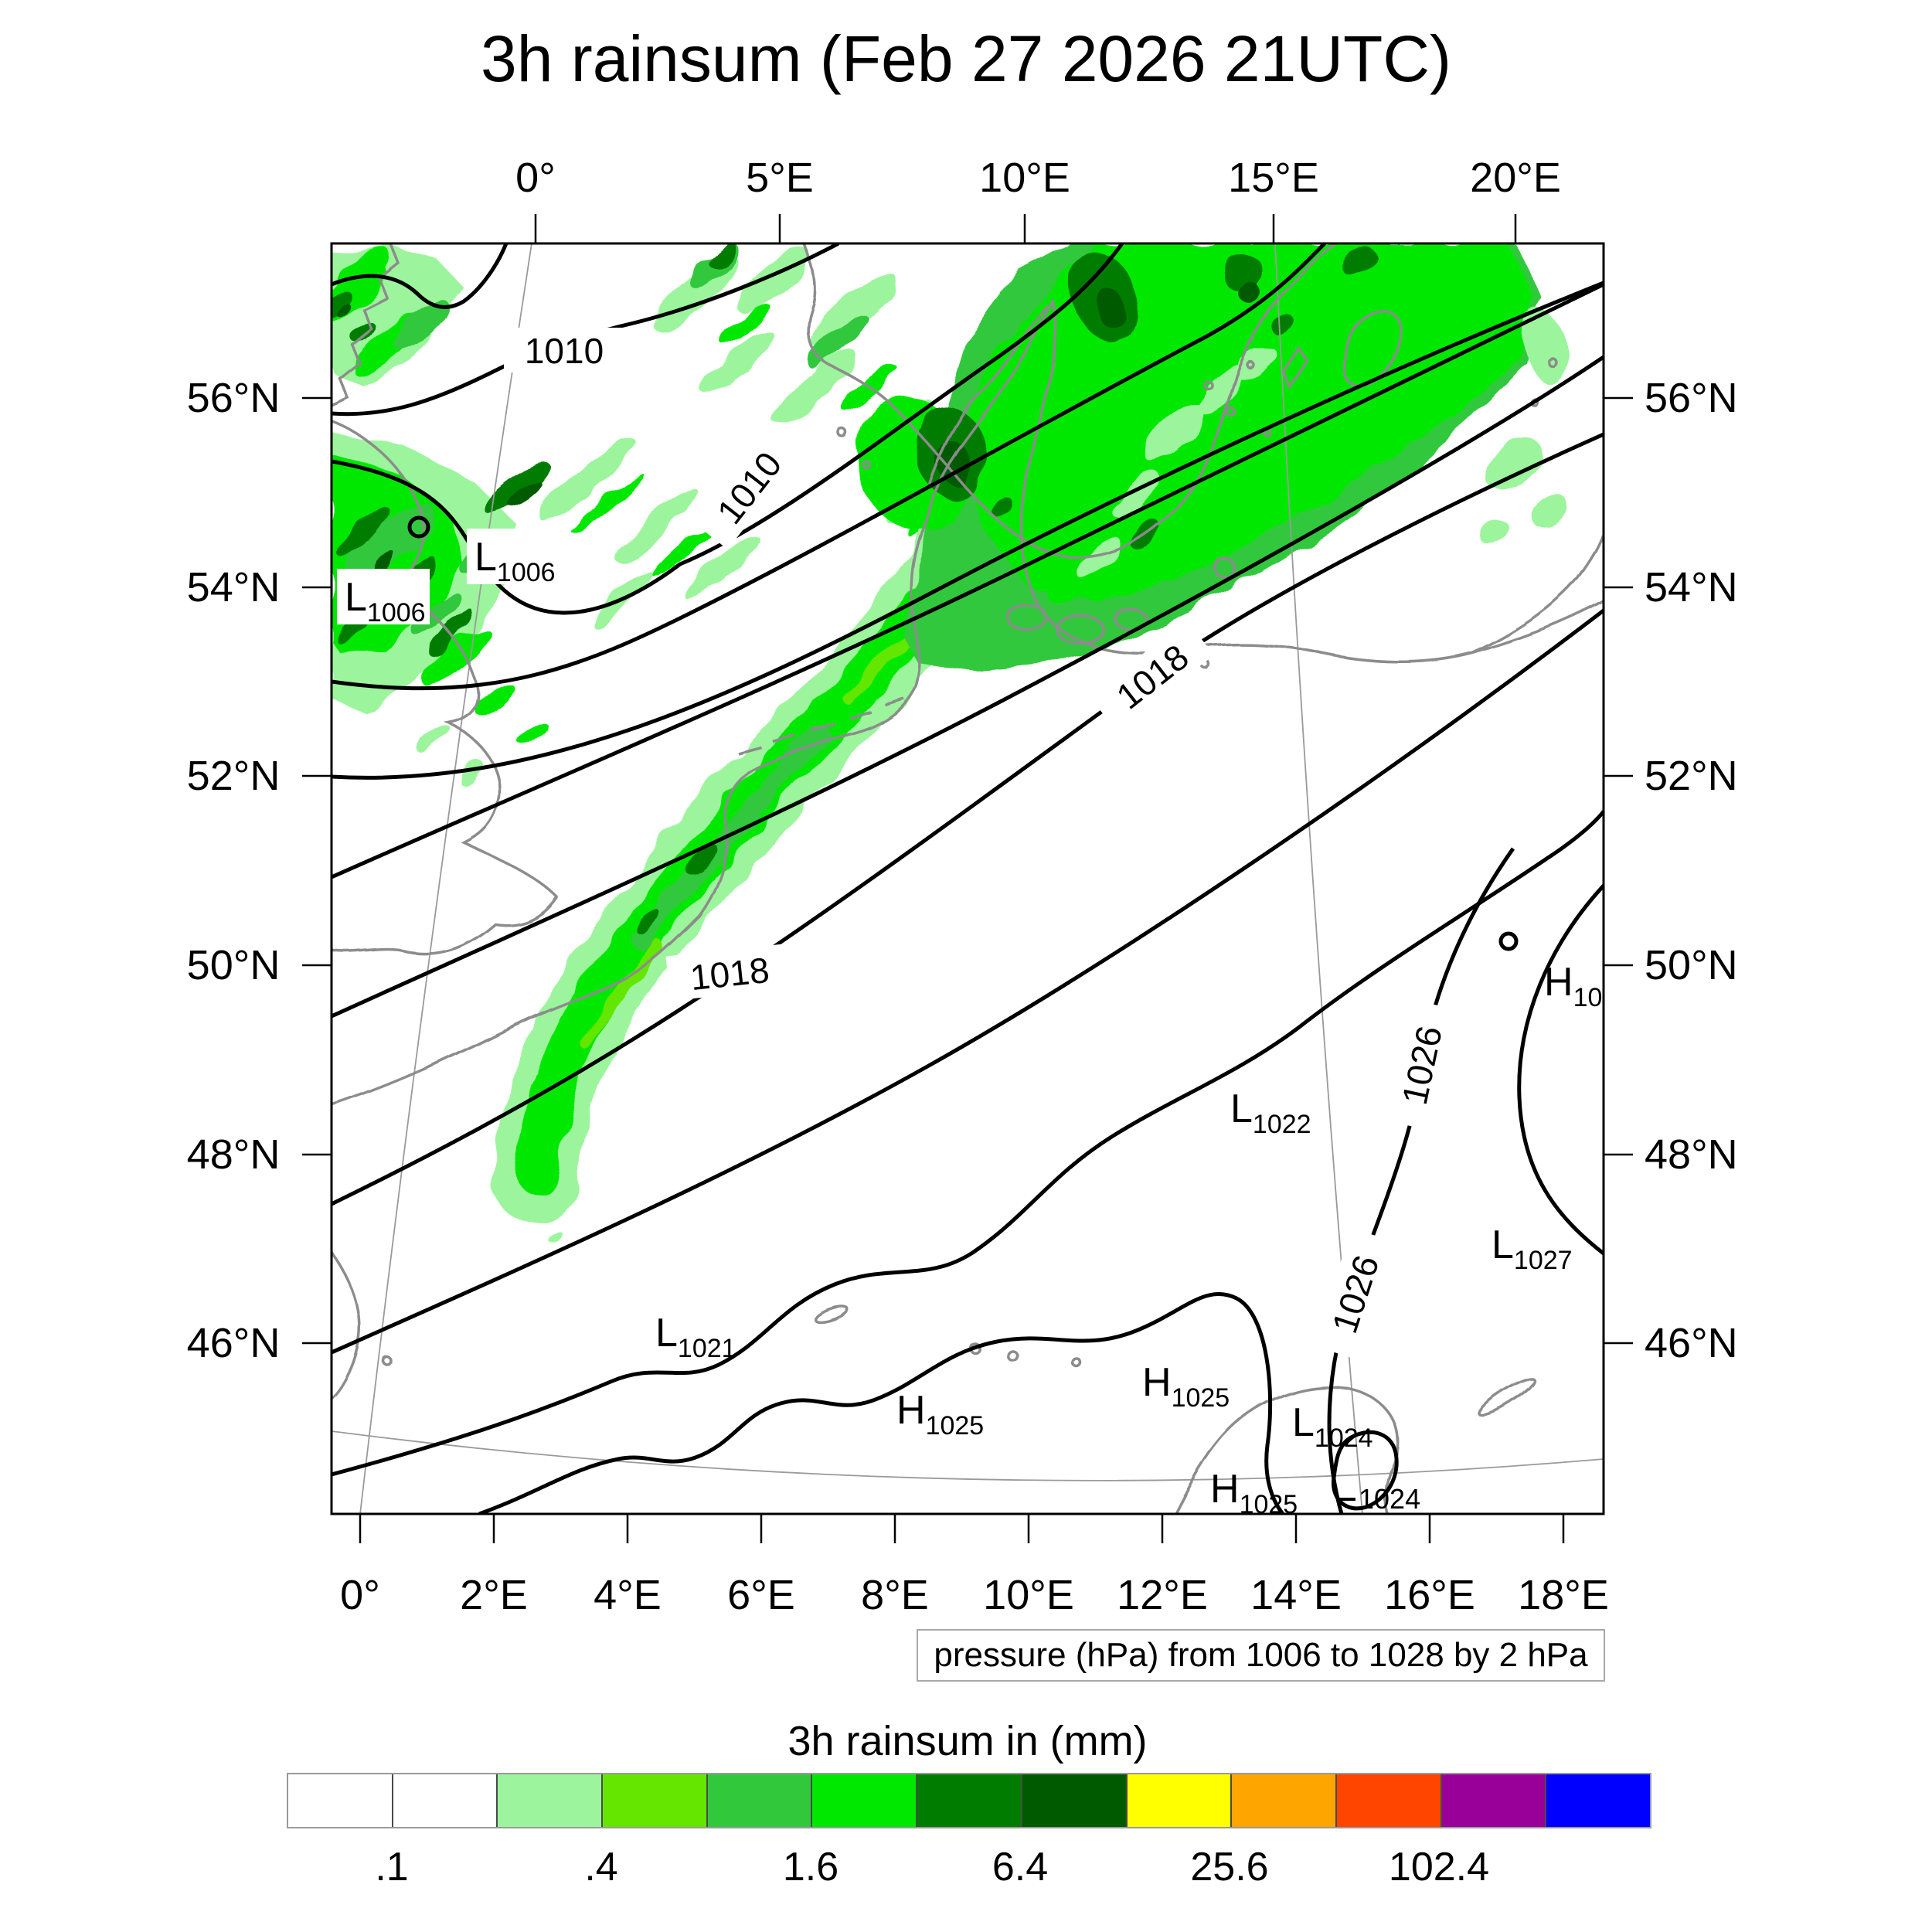 This screenshot has width=1932, height=1932. Describe the element at coordinates (1020, 1867) in the screenshot. I see `colorbar-label: 6.4` at that location.